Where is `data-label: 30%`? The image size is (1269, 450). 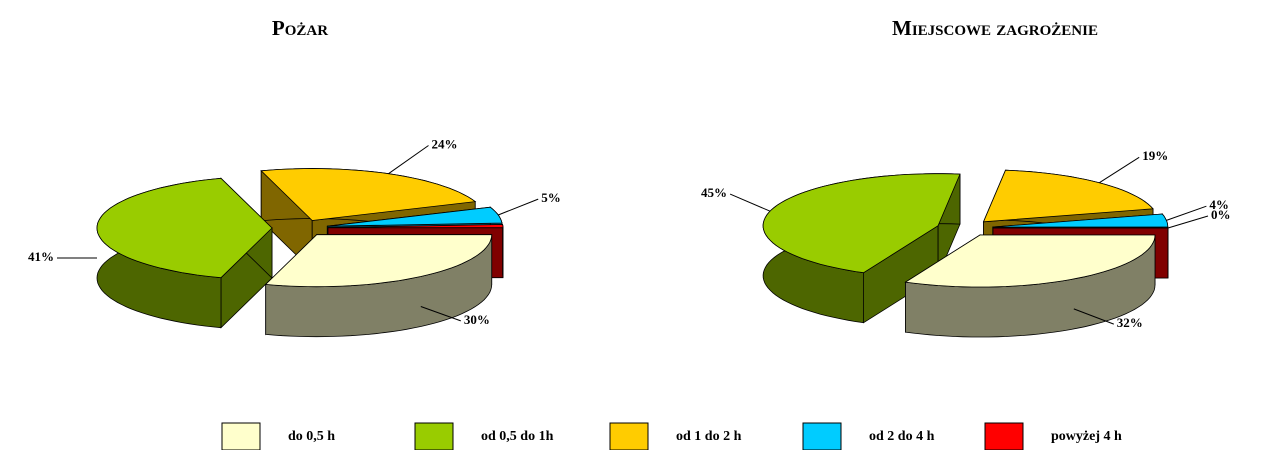 data-label: 30% is located at coordinates (477, 319).